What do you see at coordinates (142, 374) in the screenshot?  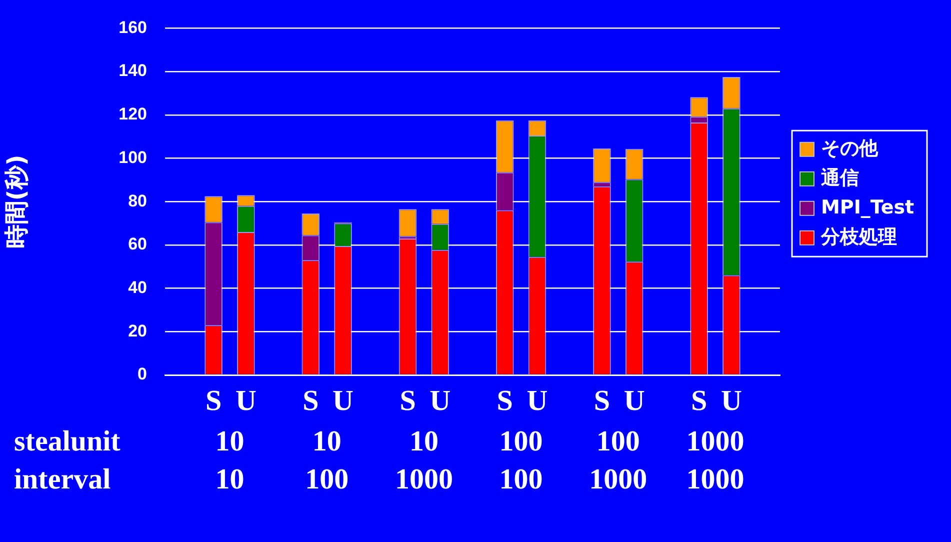 I see `y-tick-label: 0` at bounding box center [142, 374].